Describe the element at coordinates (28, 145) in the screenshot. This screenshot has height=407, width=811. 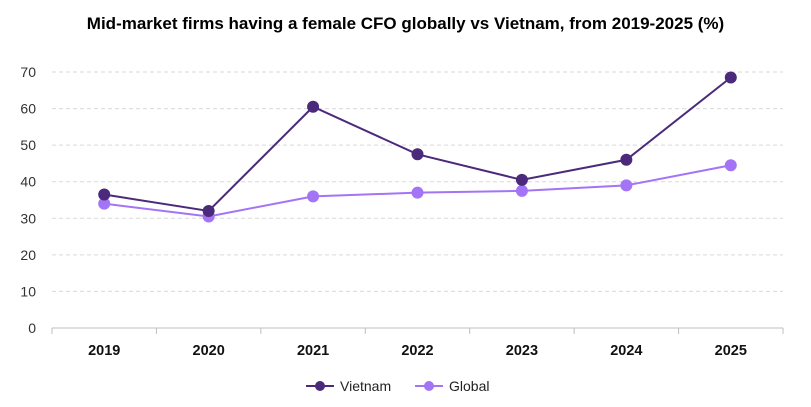
I see `y-tick-label: 50` at that location.